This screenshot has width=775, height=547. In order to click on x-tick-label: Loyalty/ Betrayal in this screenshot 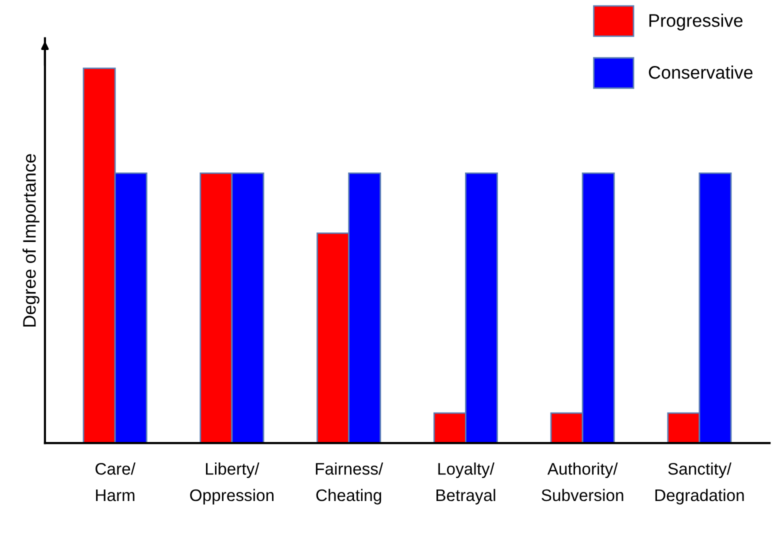, I will do `click(466, 483)`.